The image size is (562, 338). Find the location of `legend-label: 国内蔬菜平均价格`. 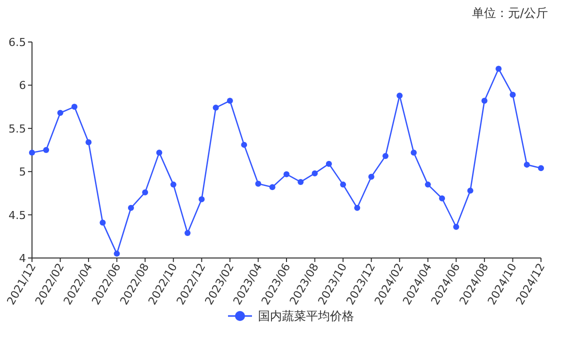

legend-label: 国内蔬菜平均价格 is located at coordinates (306, 316).